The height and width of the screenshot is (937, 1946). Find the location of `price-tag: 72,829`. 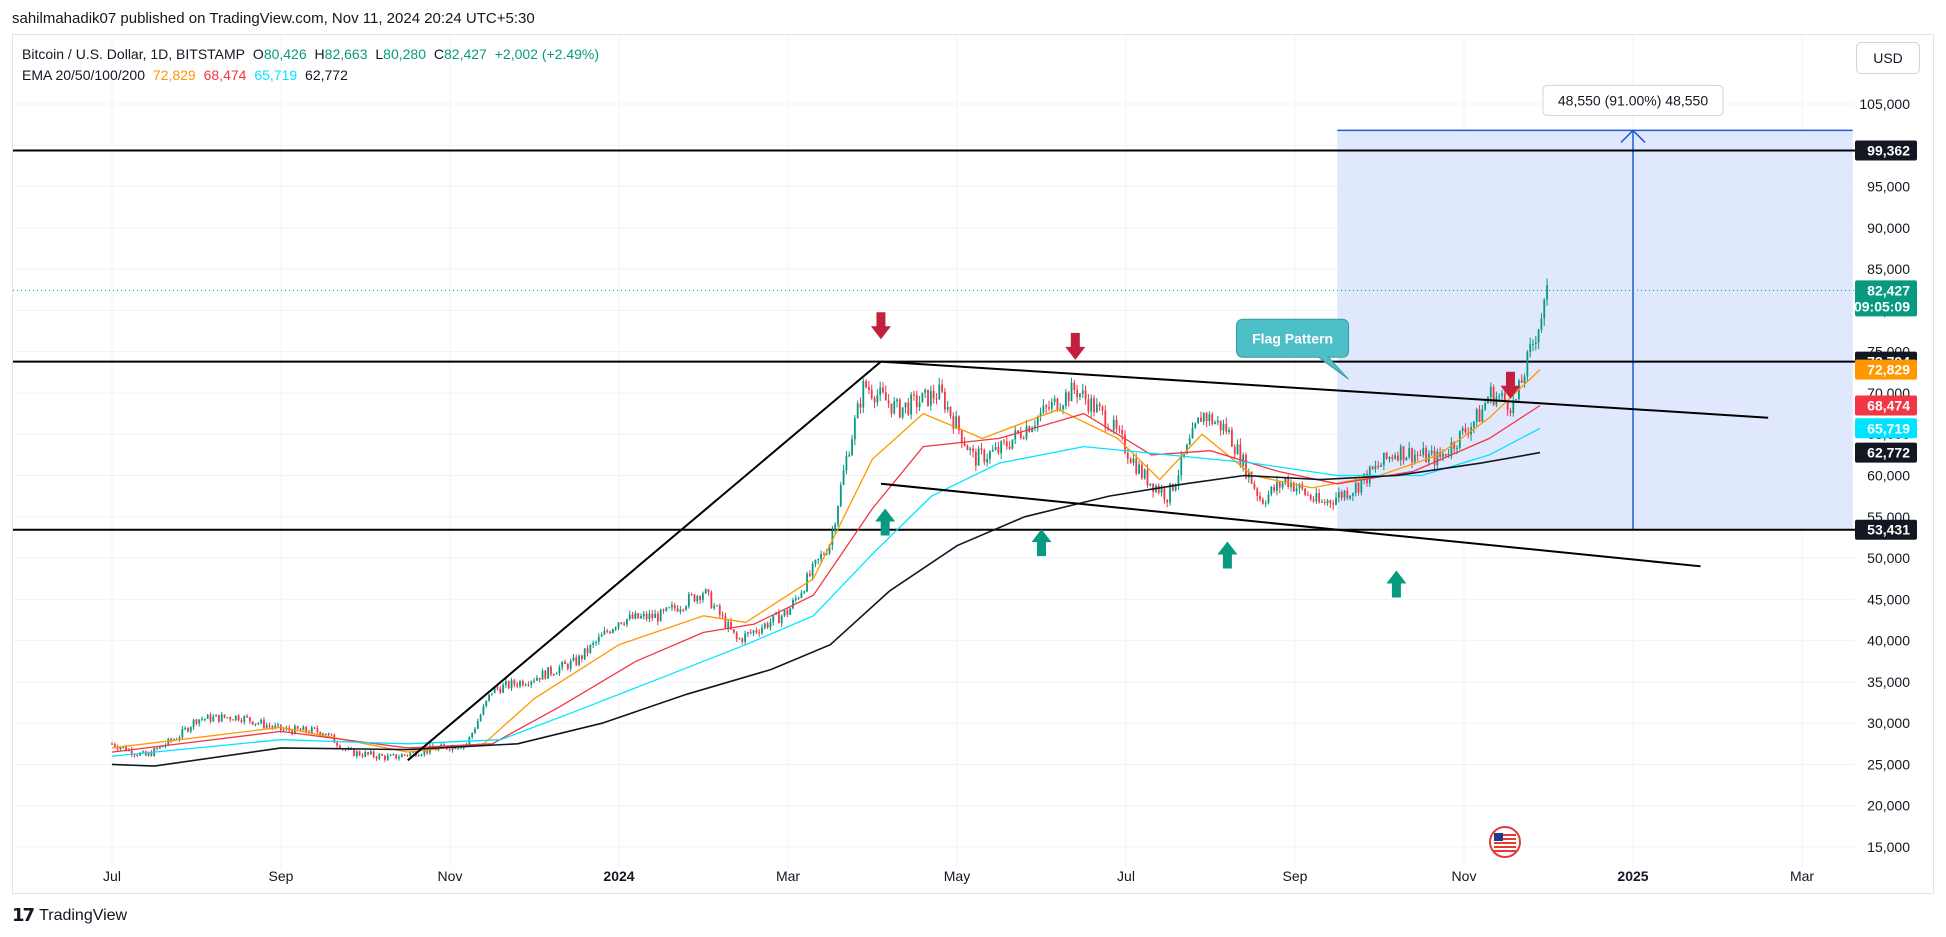

price-tag: 72,829 is located at coordinates (1886, 369).